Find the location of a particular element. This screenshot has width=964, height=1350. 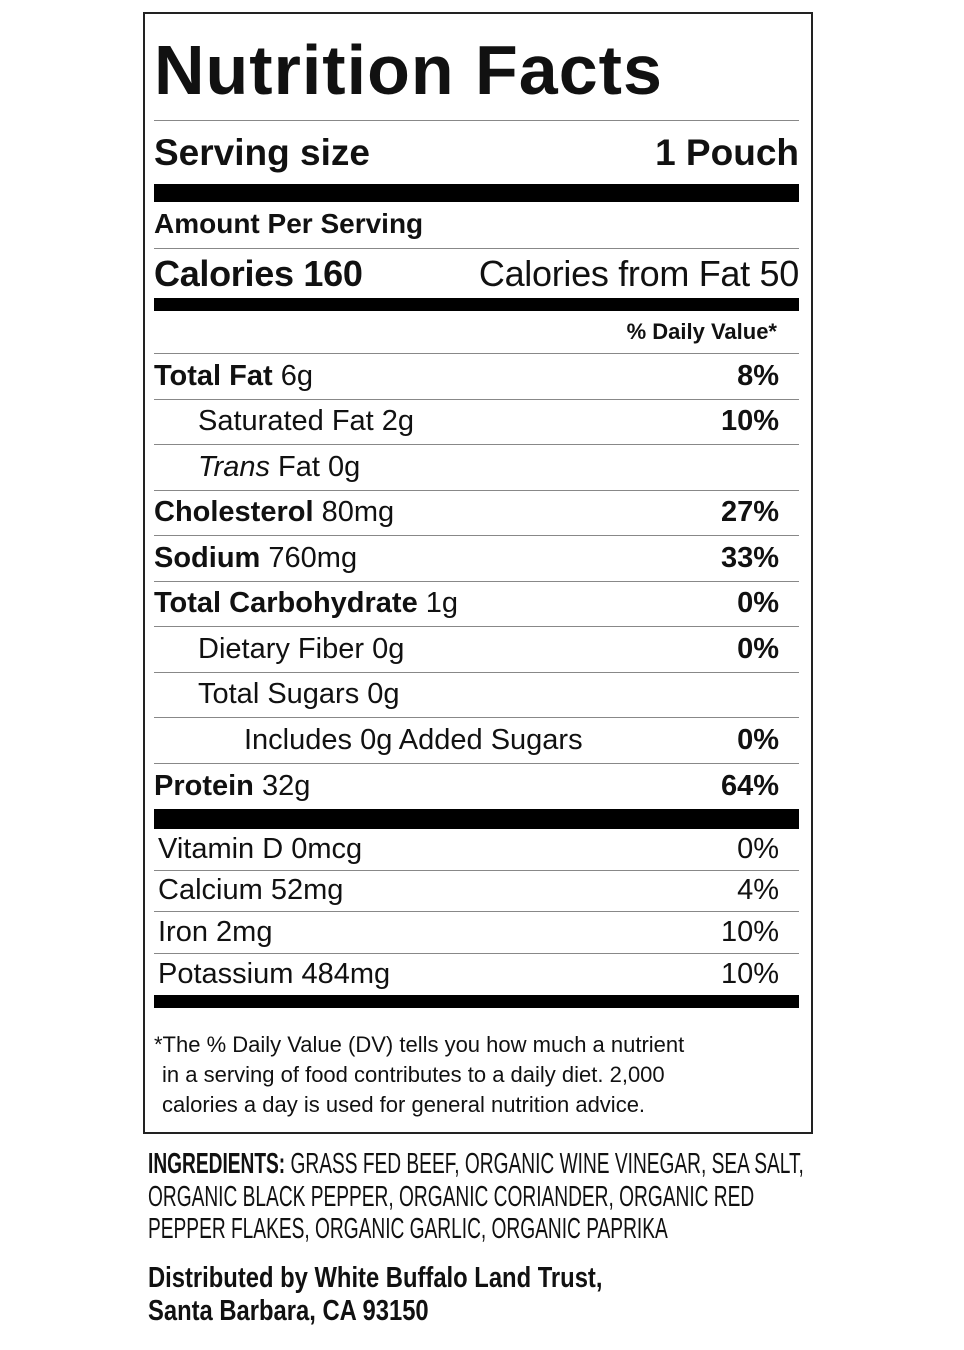

vitamin-daily-value: 0% is located at coordinates (758, 848).